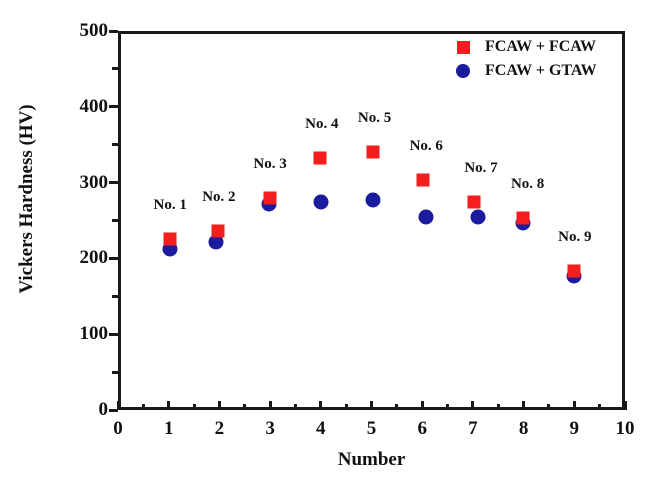  I want to click on point-label-1: No. 1, so click(170, 205).